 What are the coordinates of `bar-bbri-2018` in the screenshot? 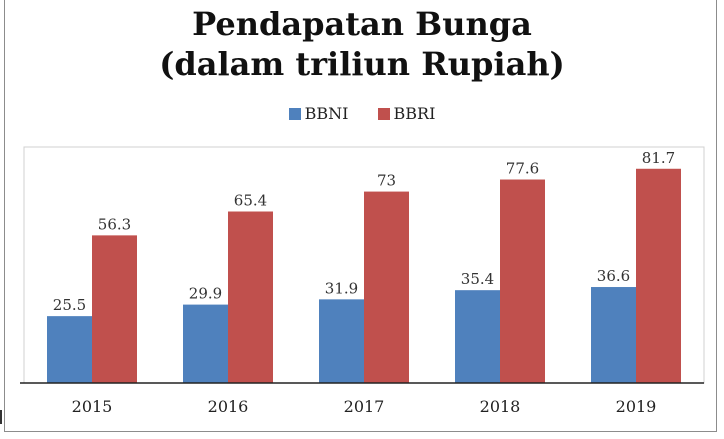 It's located at (522, 281).